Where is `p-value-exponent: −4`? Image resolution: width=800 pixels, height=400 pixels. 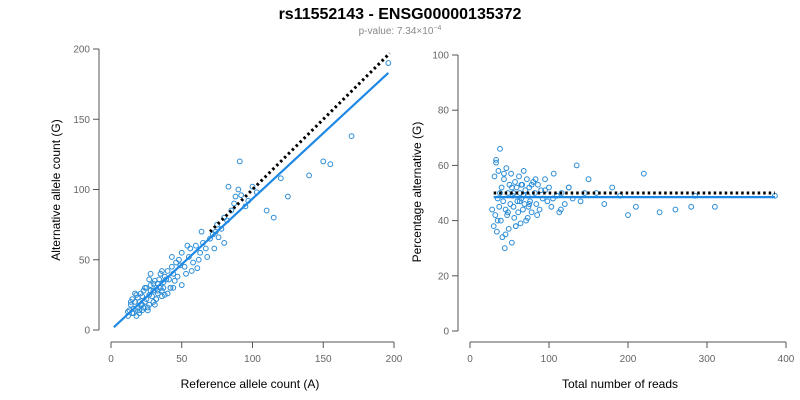
p-value-exponent: −4 is located at coordinates (437, 28).